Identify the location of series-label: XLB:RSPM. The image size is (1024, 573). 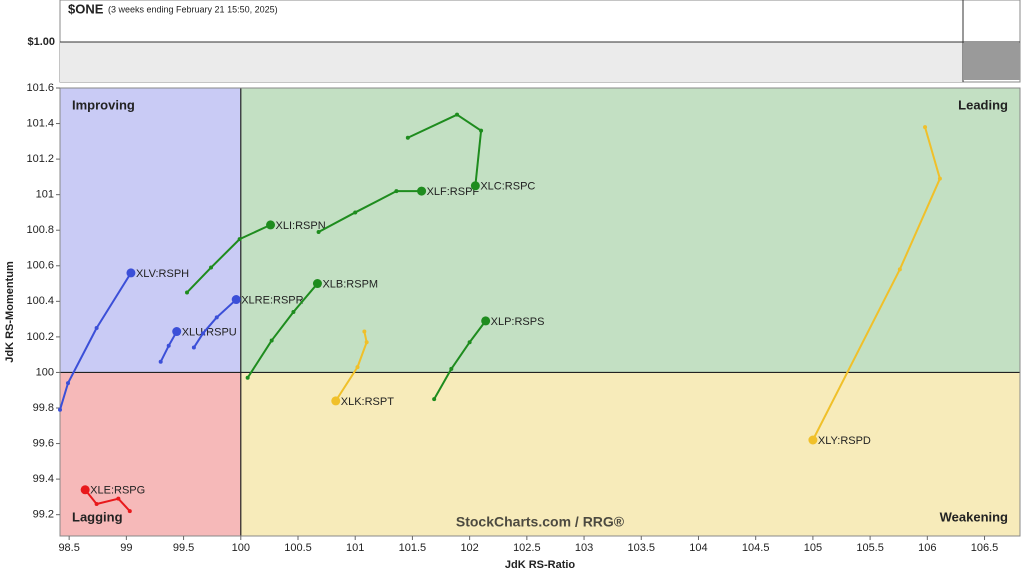
(350, 284).